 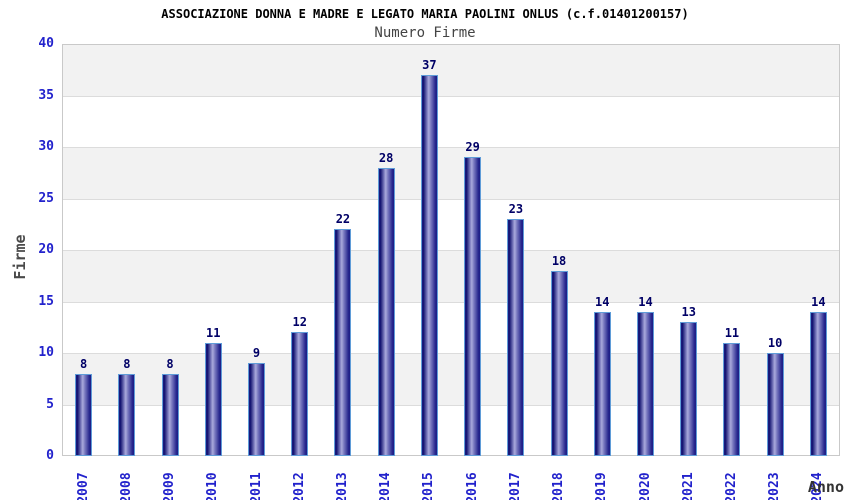 What do you see at coordinates (127, 414) in the screenshot?
I see `bar-2008` at bounding box center [127, 414].